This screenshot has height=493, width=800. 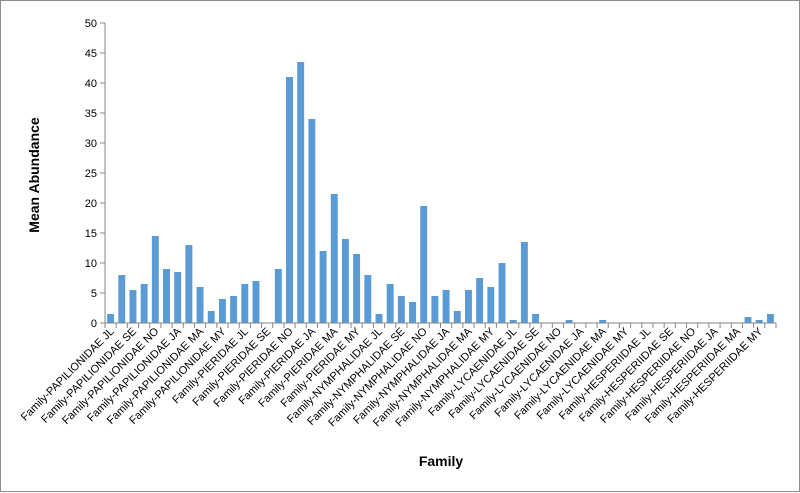 What do you see at coordinates (91, 144) in the screenshot?
I see `y-tick-label: 30` at bounding box center [91, 144].